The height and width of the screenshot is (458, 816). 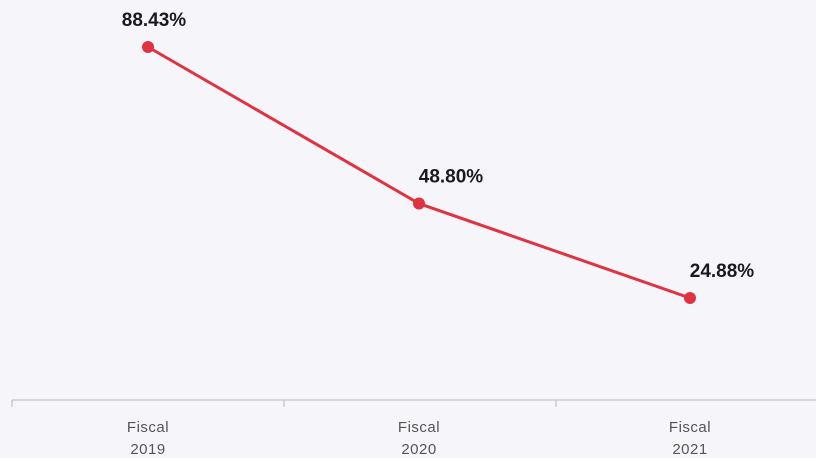 I want to click on x-tick-label-line: 2021, so click(x=689, y=449).